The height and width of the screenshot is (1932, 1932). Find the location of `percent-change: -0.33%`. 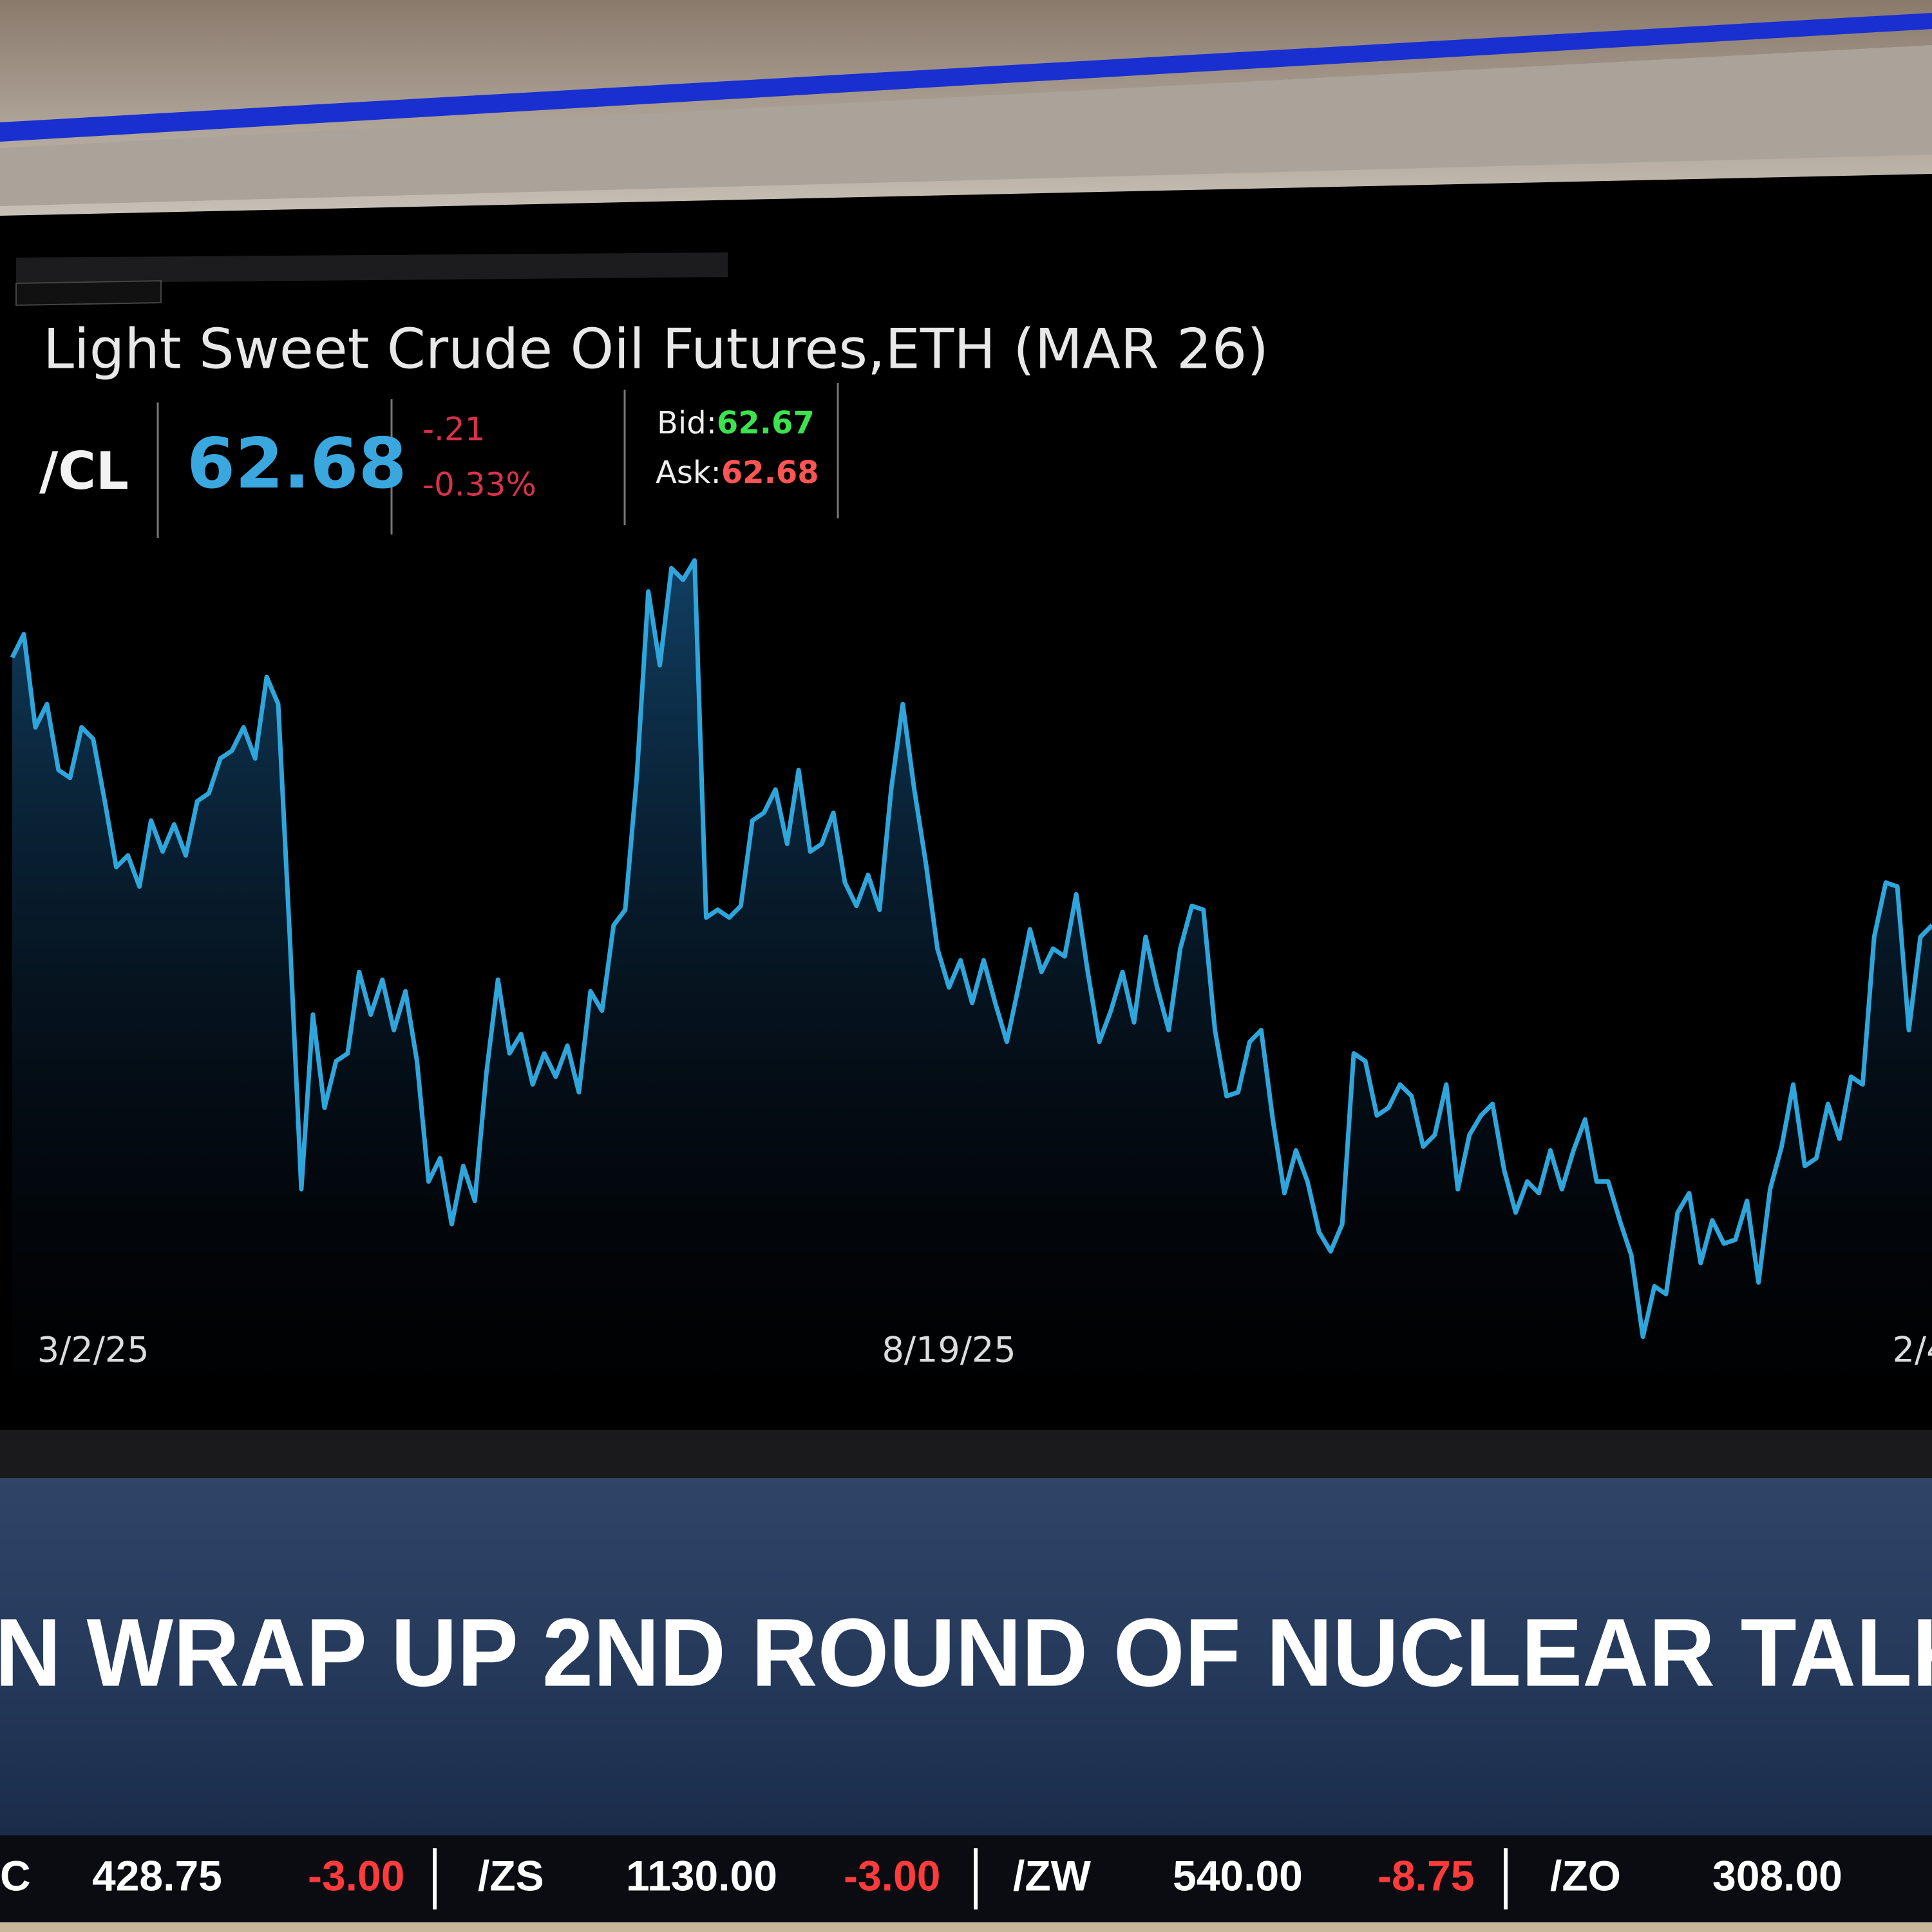

percent-change: -0.33% is located at coordinates (479, 485).